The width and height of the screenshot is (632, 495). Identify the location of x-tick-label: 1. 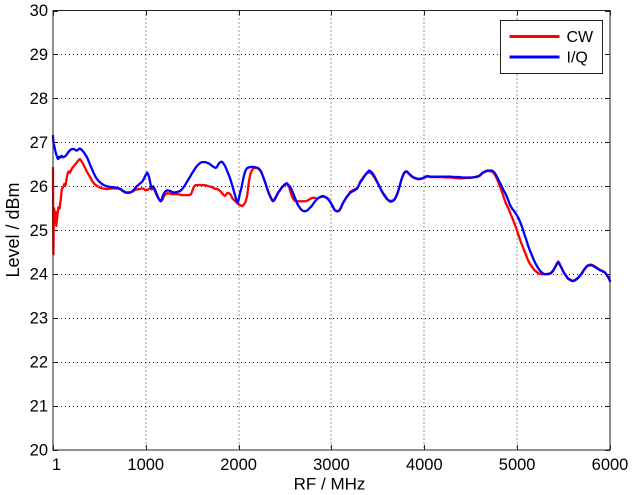
(56, 465).